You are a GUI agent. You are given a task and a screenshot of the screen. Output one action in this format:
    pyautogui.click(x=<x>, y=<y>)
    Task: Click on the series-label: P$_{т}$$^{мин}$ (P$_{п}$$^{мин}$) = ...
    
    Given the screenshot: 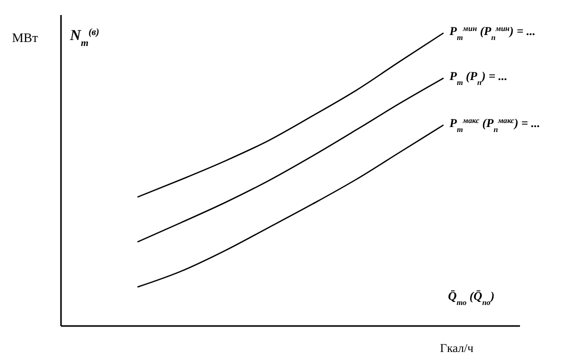 What is the action you would take?
    pyautogui.click(x=493, y=33)
    